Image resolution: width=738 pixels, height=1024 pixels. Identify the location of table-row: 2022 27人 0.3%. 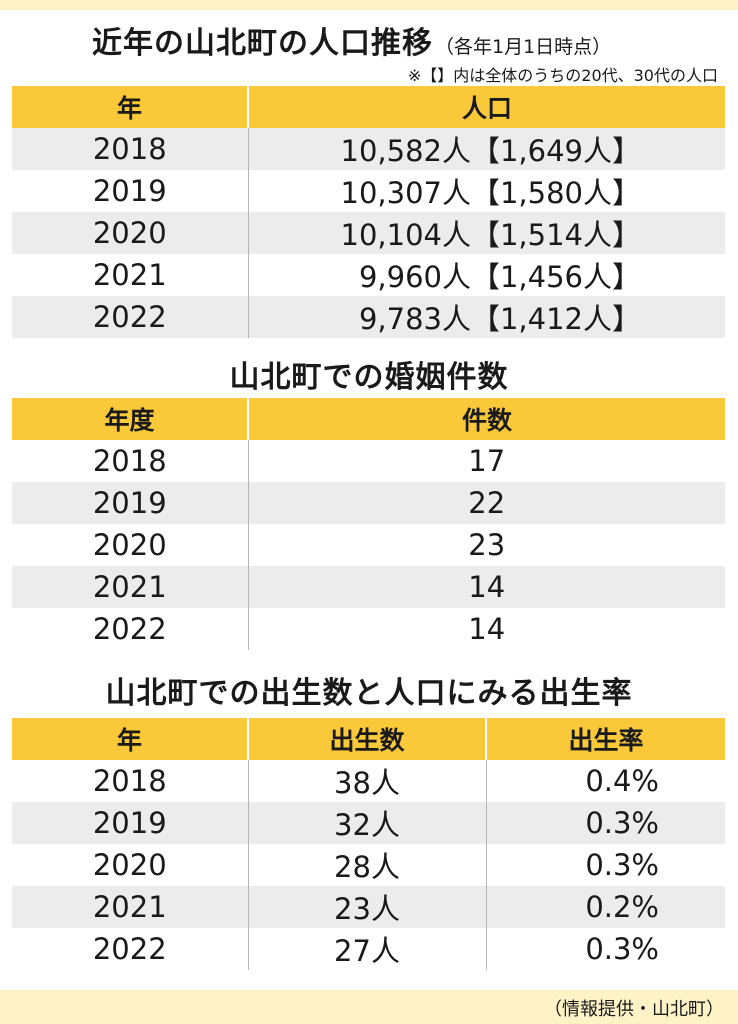
(368, 949).